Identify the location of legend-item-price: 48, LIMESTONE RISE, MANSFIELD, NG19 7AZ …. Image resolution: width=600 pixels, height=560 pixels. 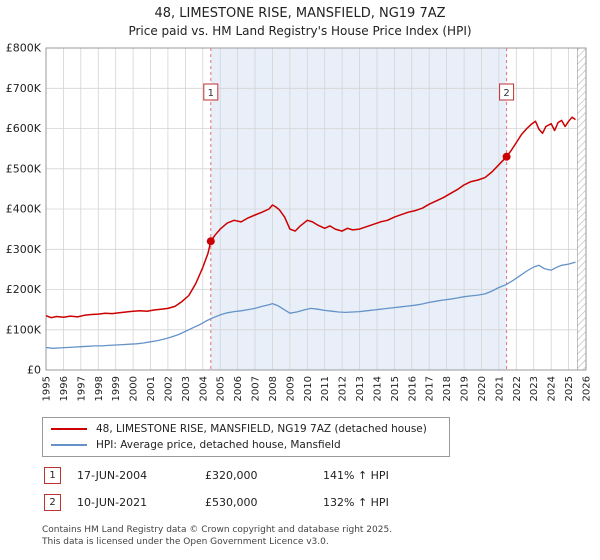
(246, 429).